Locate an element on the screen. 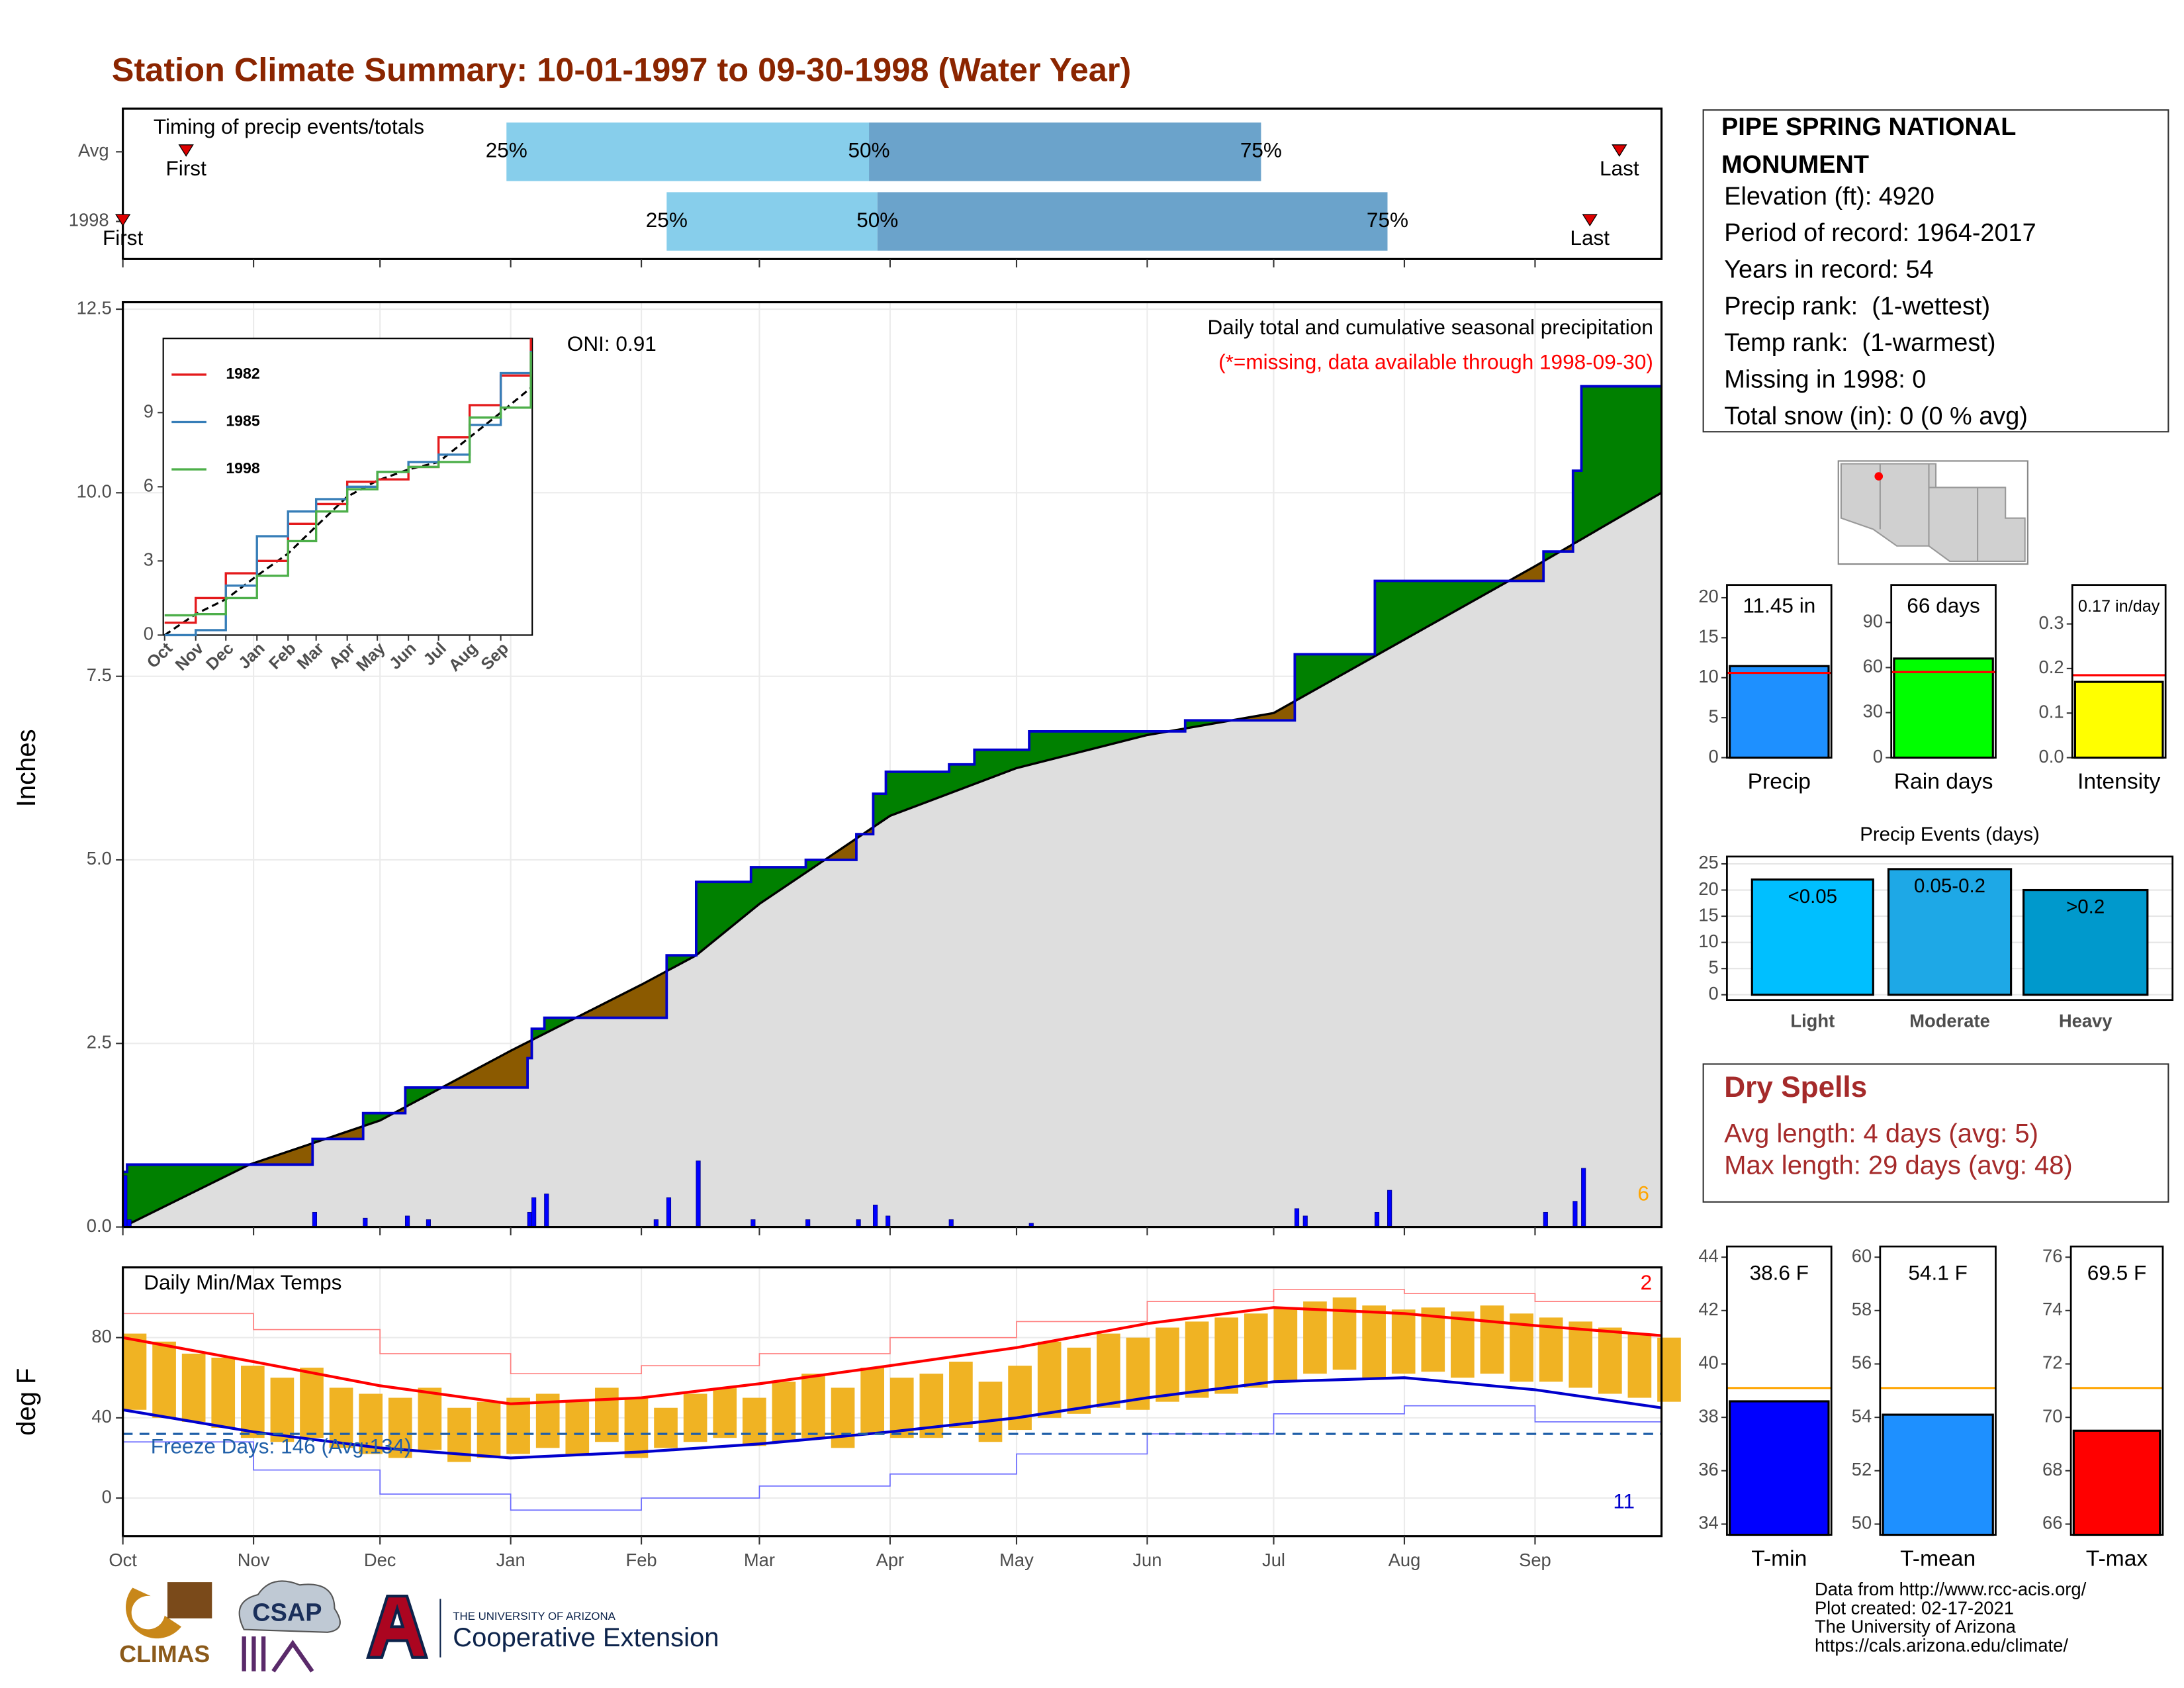 Image resolution: width=2184 pixels, height=1688 pixels. map is located at coordinates (1932, 512).